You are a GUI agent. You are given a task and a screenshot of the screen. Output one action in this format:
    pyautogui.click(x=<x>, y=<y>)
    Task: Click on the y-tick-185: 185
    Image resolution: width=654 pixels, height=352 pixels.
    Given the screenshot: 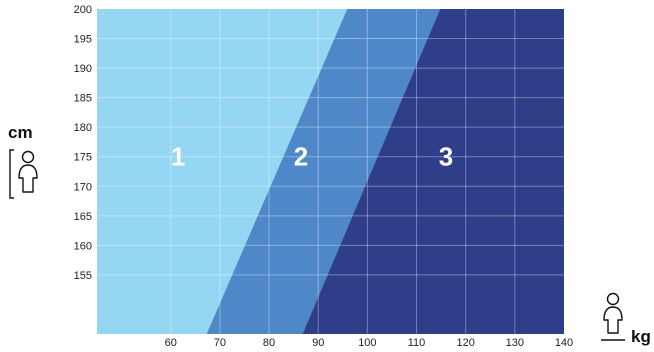 What is the action you would take?
    pyautogui.click(x=83, y=99)
    